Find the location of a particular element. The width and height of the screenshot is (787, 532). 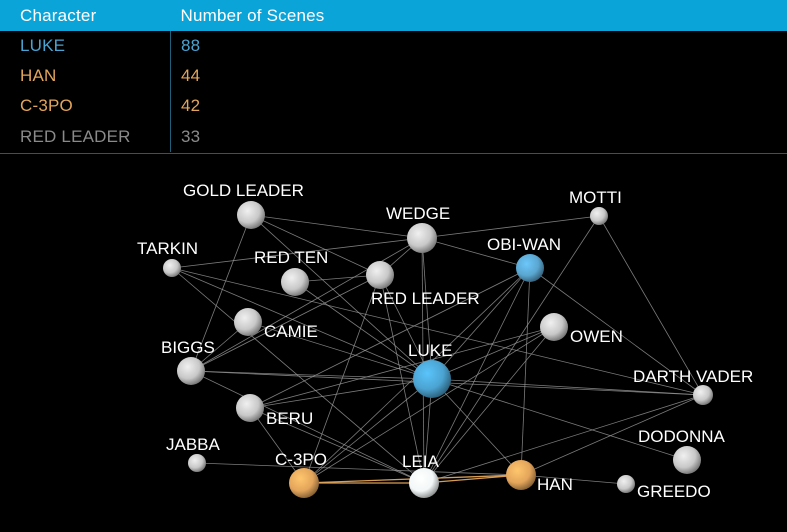

edge-camie-luke is located at coordinates (340, 350).